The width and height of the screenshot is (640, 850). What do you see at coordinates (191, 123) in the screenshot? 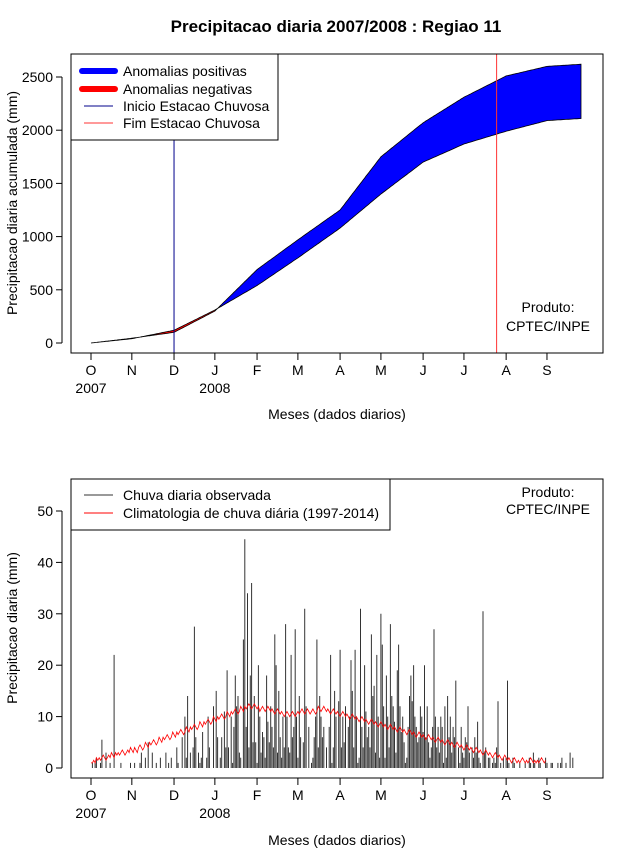
I see `legend-label: Fim Estacao Chuvosa` at bounding box center [191, 123].